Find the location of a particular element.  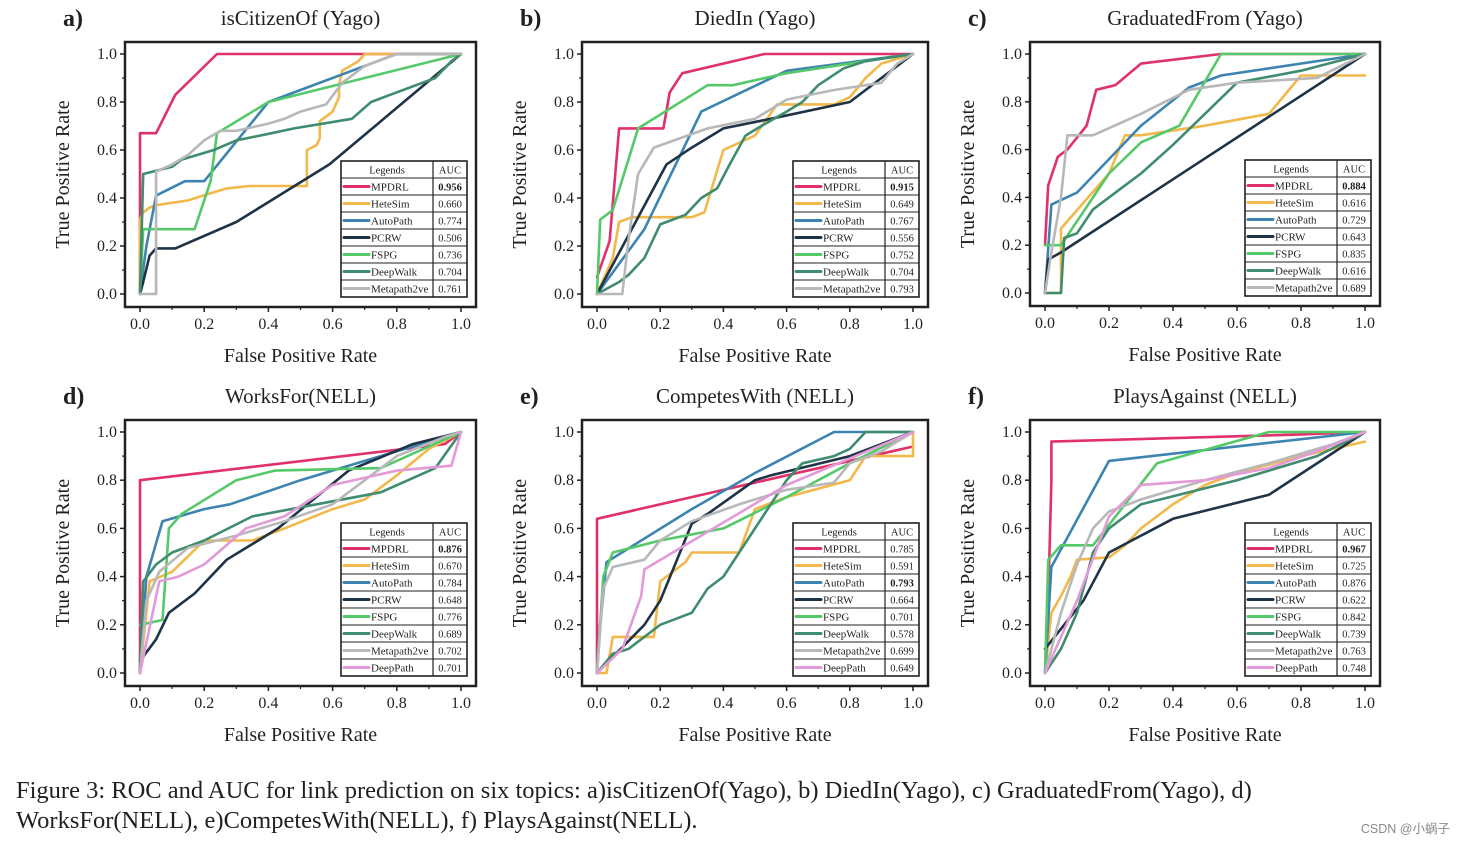

legend-row: PCRW 0.506 is located at coordinates (402, 239).